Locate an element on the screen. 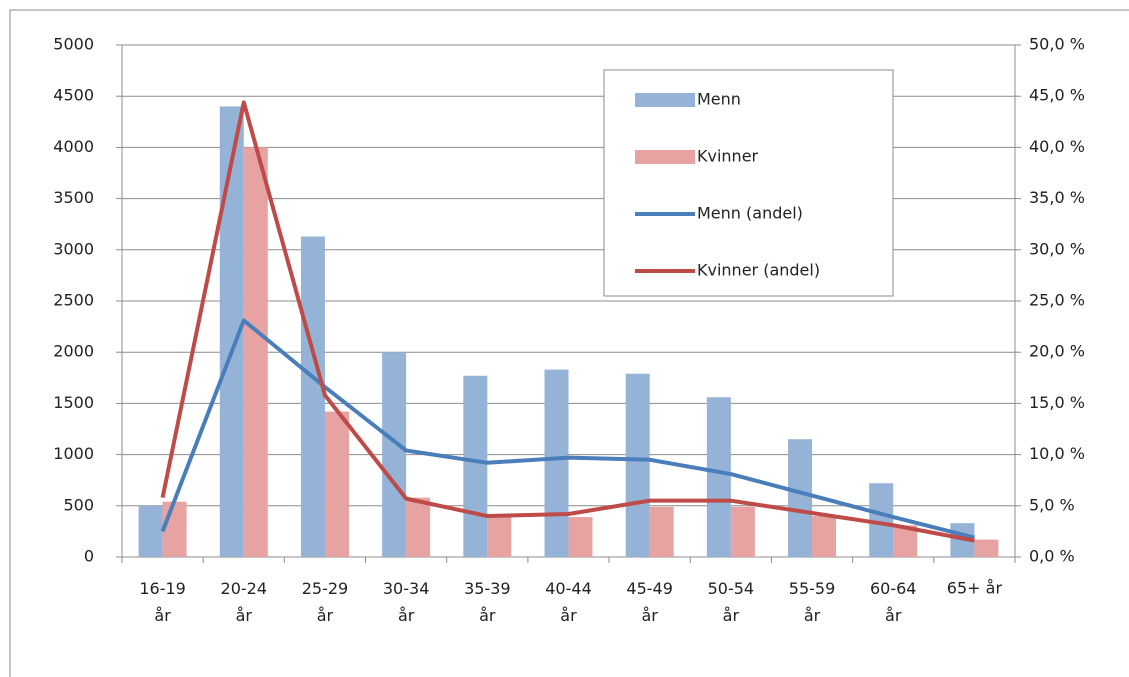 The height and width of the screenshot is (677, 1129). legend-label: Menn (andel) is located at coordinates (750, 213).